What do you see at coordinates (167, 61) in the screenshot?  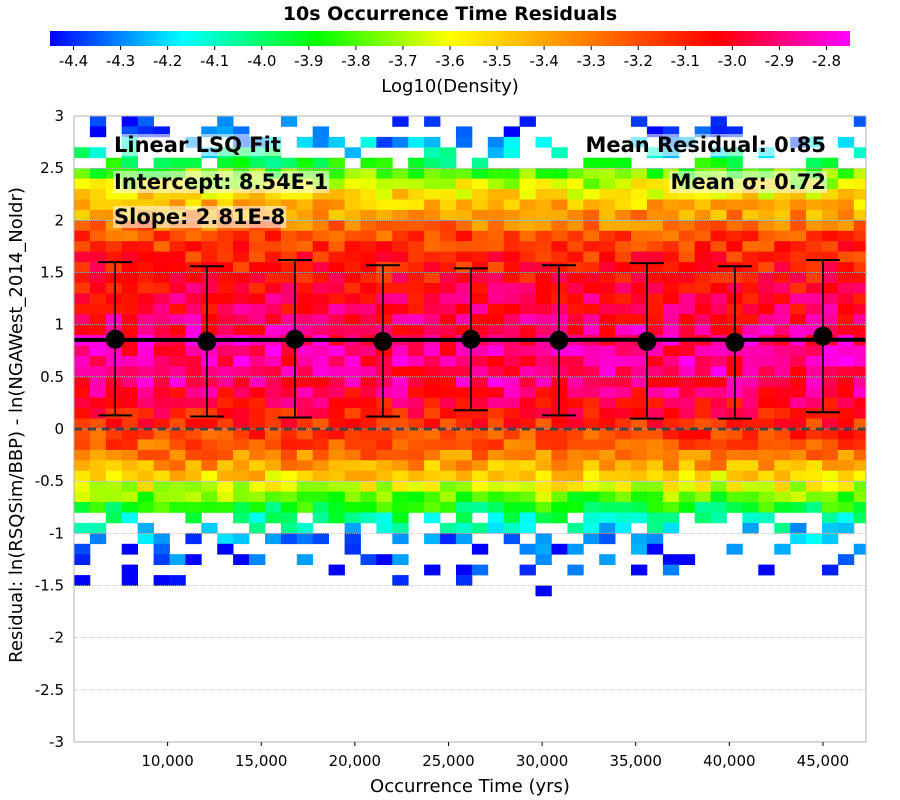 I see `colorbar-tick-label: -4.2` at bounding box center [167, 61].